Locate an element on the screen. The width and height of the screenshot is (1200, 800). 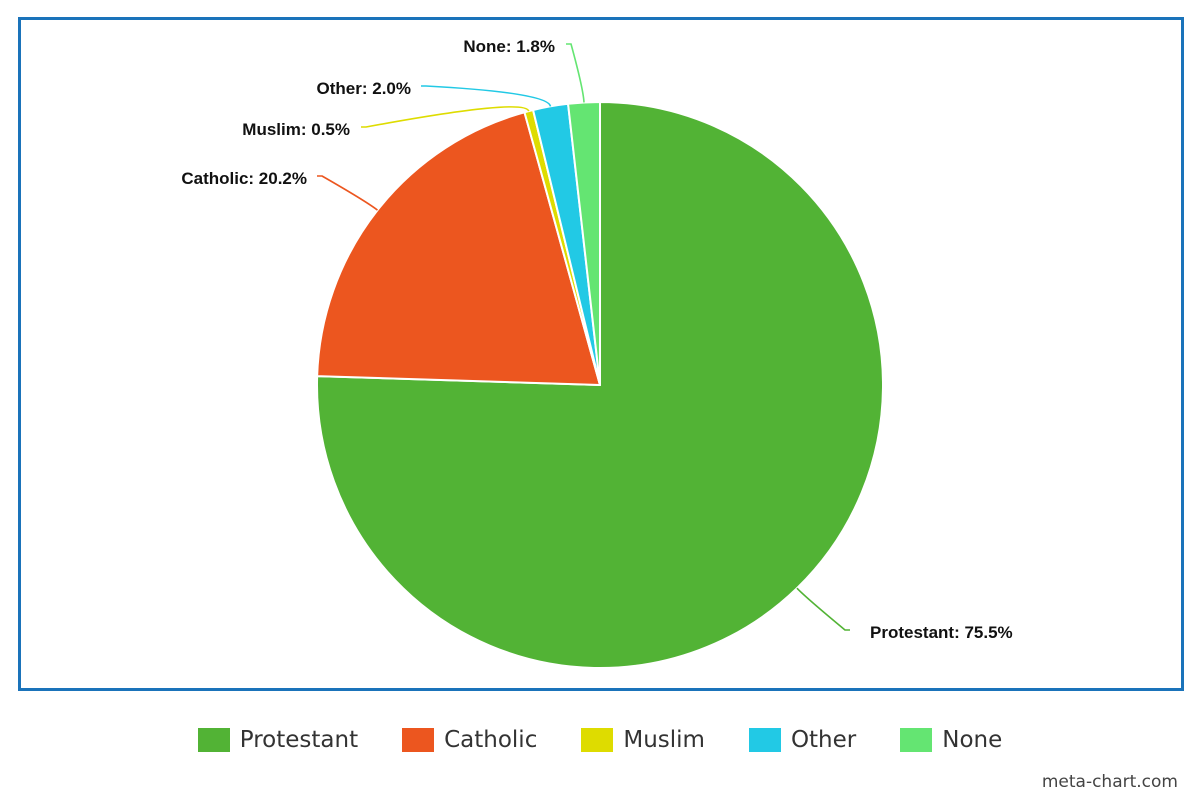
data-label-muslim: Muslim: 0.5% is located at coordinates (296, 129).